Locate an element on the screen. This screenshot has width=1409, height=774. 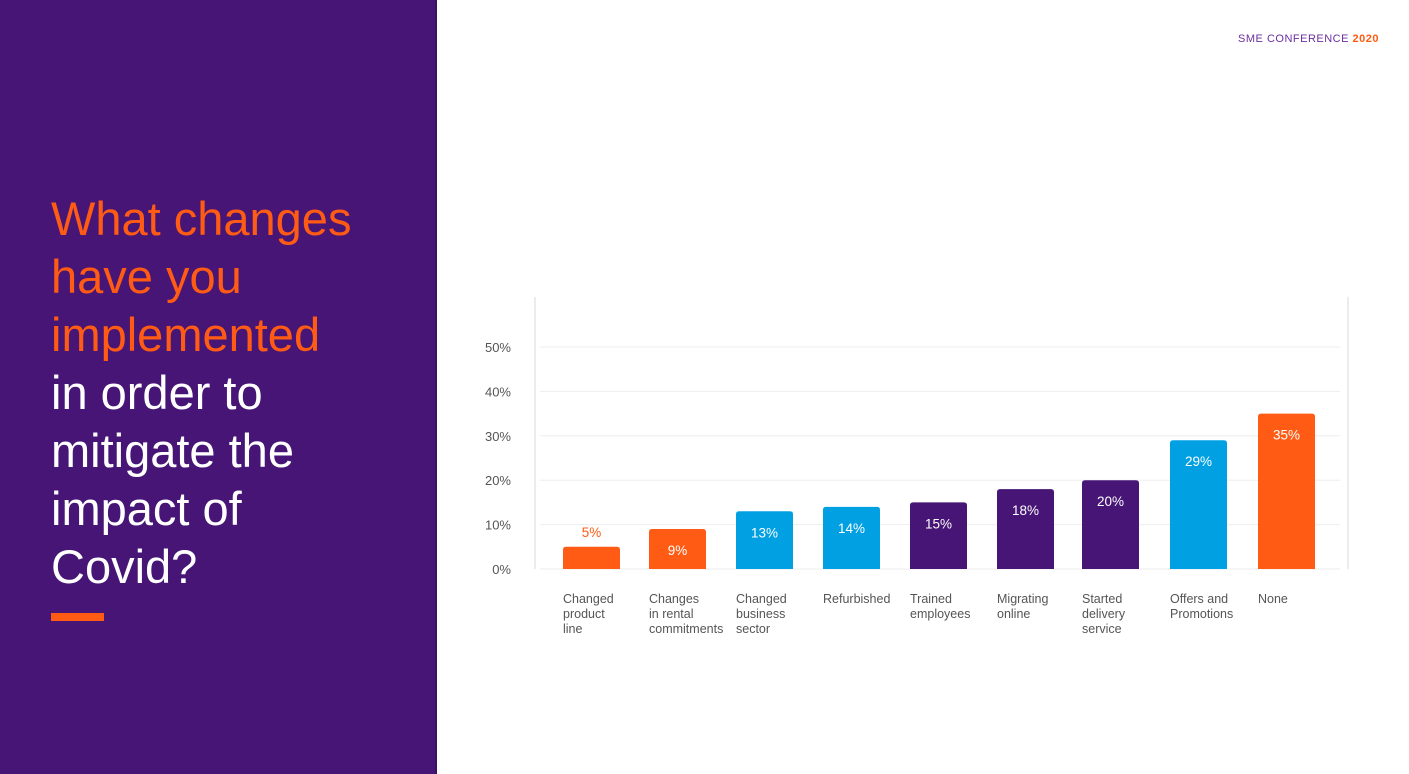
accent-bar is located at coordinates (77, 617).